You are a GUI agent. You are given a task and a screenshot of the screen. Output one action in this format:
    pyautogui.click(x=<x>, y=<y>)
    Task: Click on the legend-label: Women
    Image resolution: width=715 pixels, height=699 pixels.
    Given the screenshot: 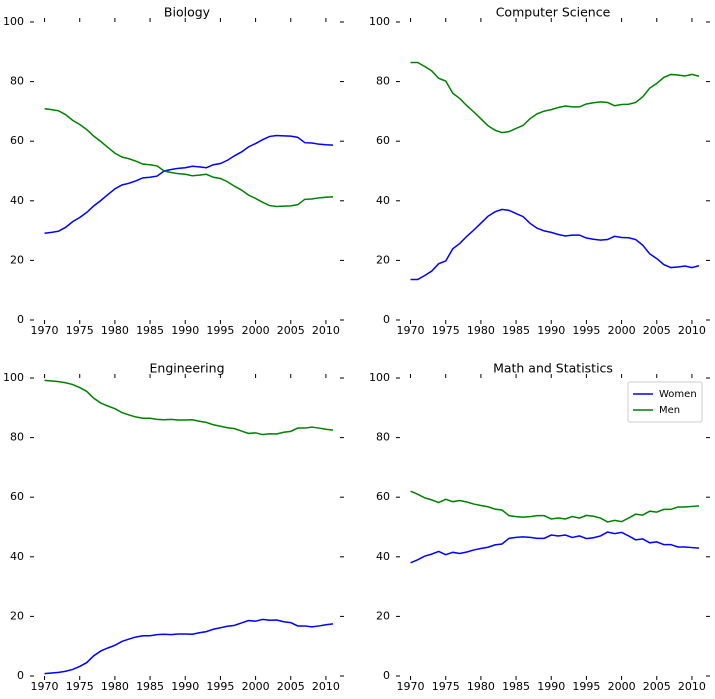 What is the action you would take?
    pyautogui.click(x=678, y=394)
    